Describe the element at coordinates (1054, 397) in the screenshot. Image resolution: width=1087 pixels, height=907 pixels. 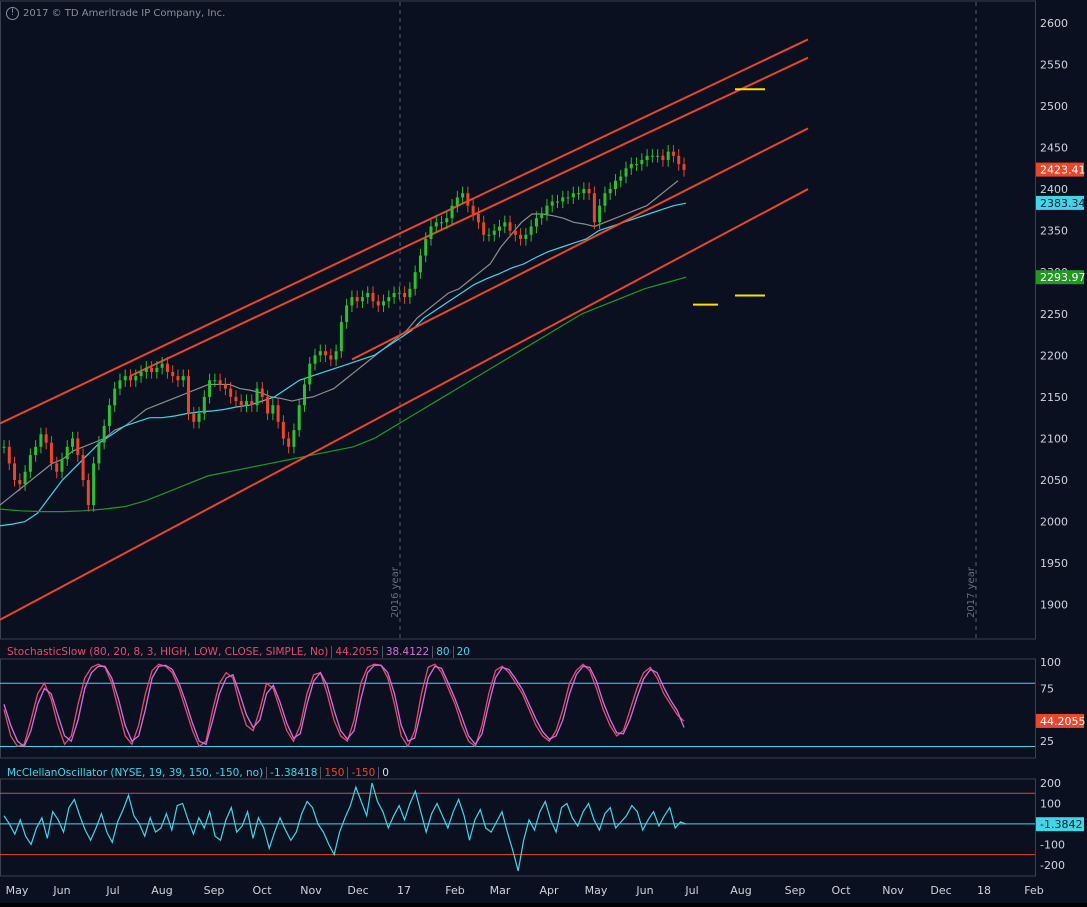
I see `price-tick-label: 2150` at that location.